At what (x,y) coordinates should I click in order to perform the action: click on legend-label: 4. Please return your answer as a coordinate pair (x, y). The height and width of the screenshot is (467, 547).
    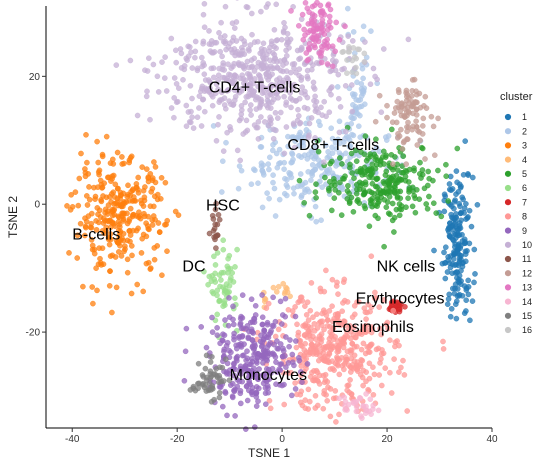
    Looking at the image, I should click on (524, 160).